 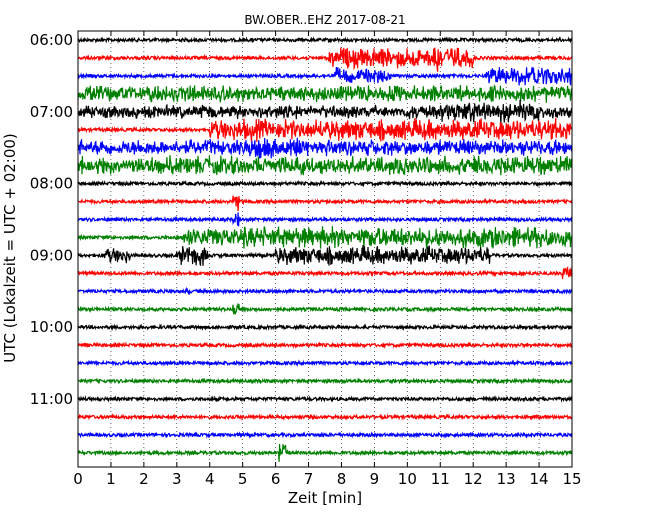 I want to click on y-tick-label: 09:00, so click(x=51, y=255).